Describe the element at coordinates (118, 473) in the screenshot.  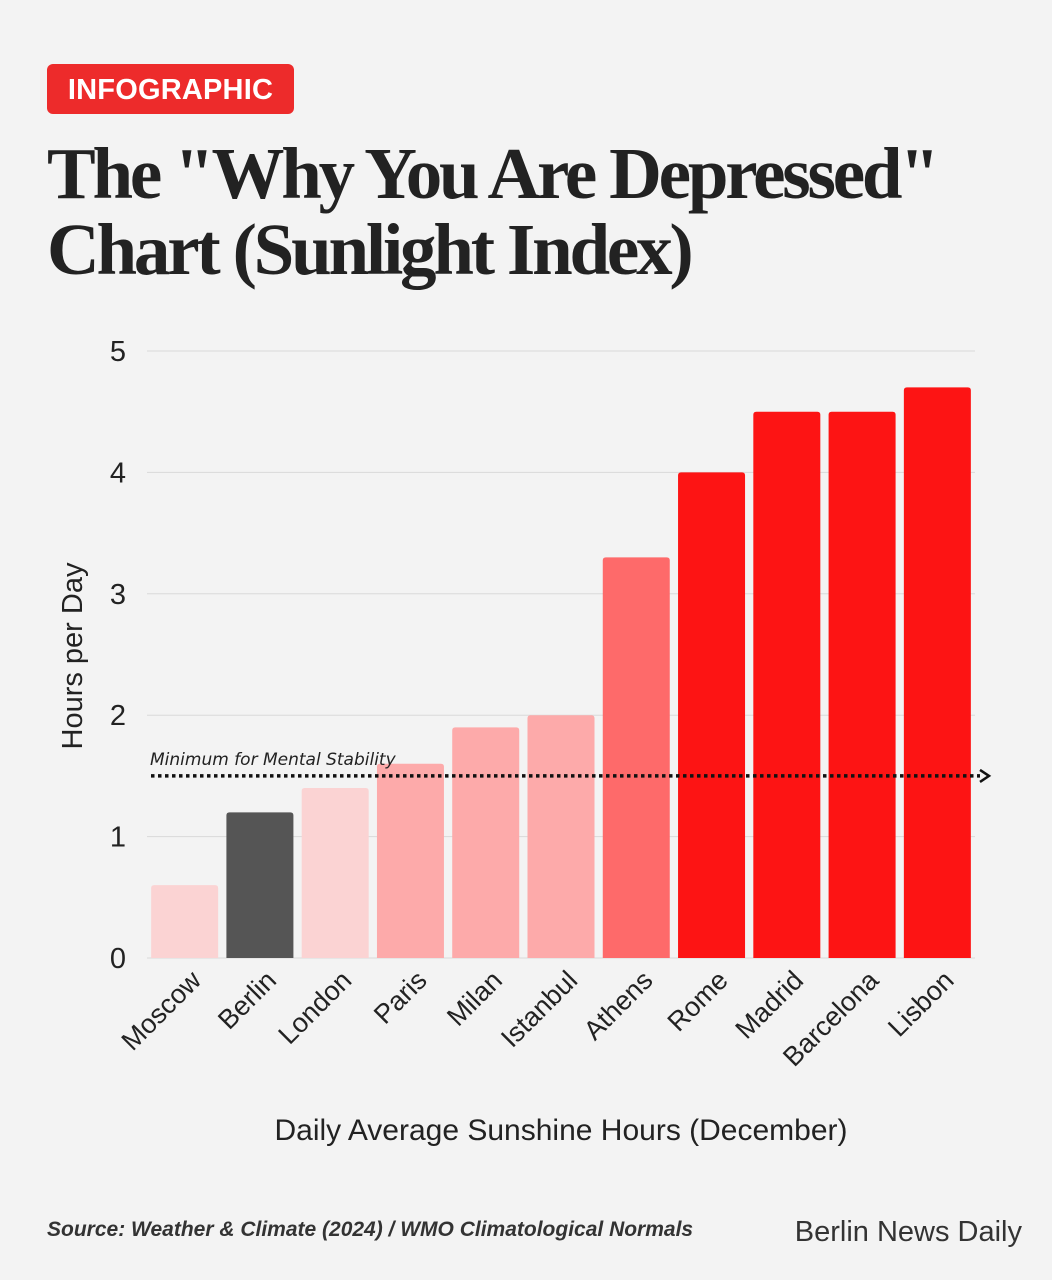
I see `y-tick-label: 4` at that location.